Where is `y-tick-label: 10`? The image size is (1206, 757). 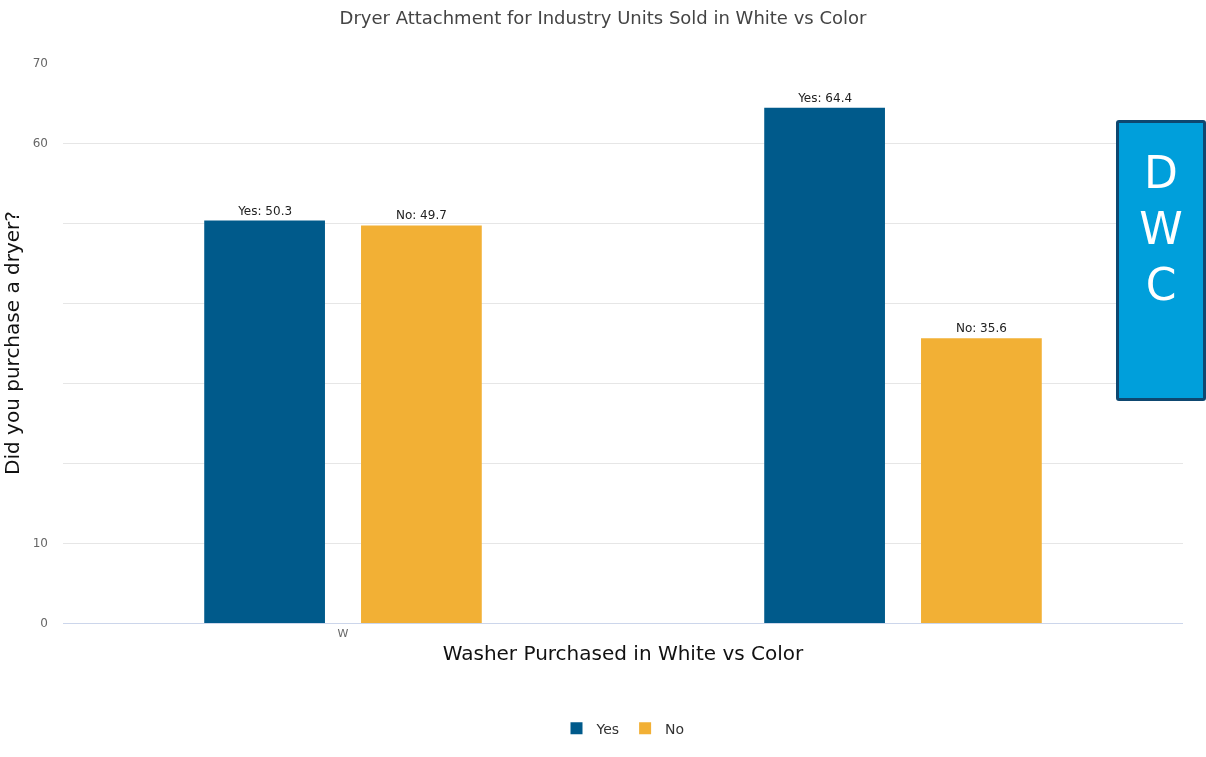 y-tick-label: 10 is located at coordinates (40, 543).